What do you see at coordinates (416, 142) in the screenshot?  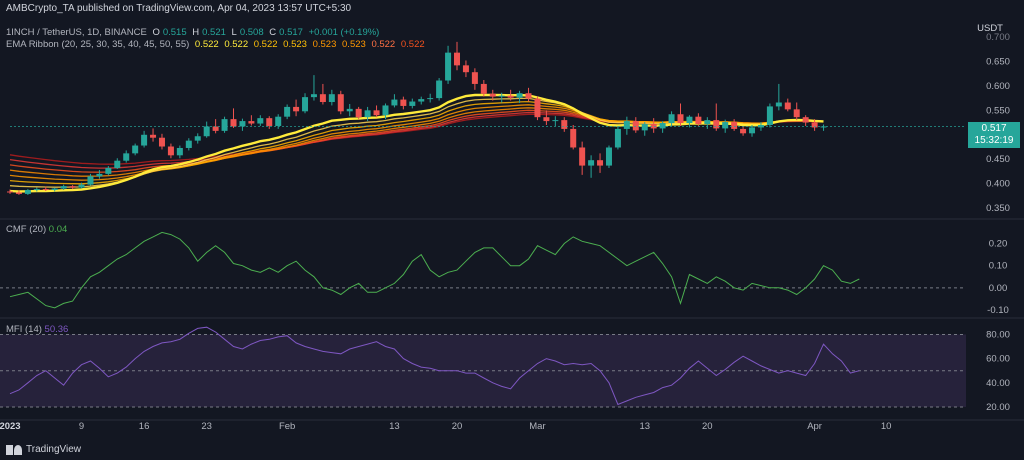 I see `ema-ribbon-line` at bounding box center [416, 142].